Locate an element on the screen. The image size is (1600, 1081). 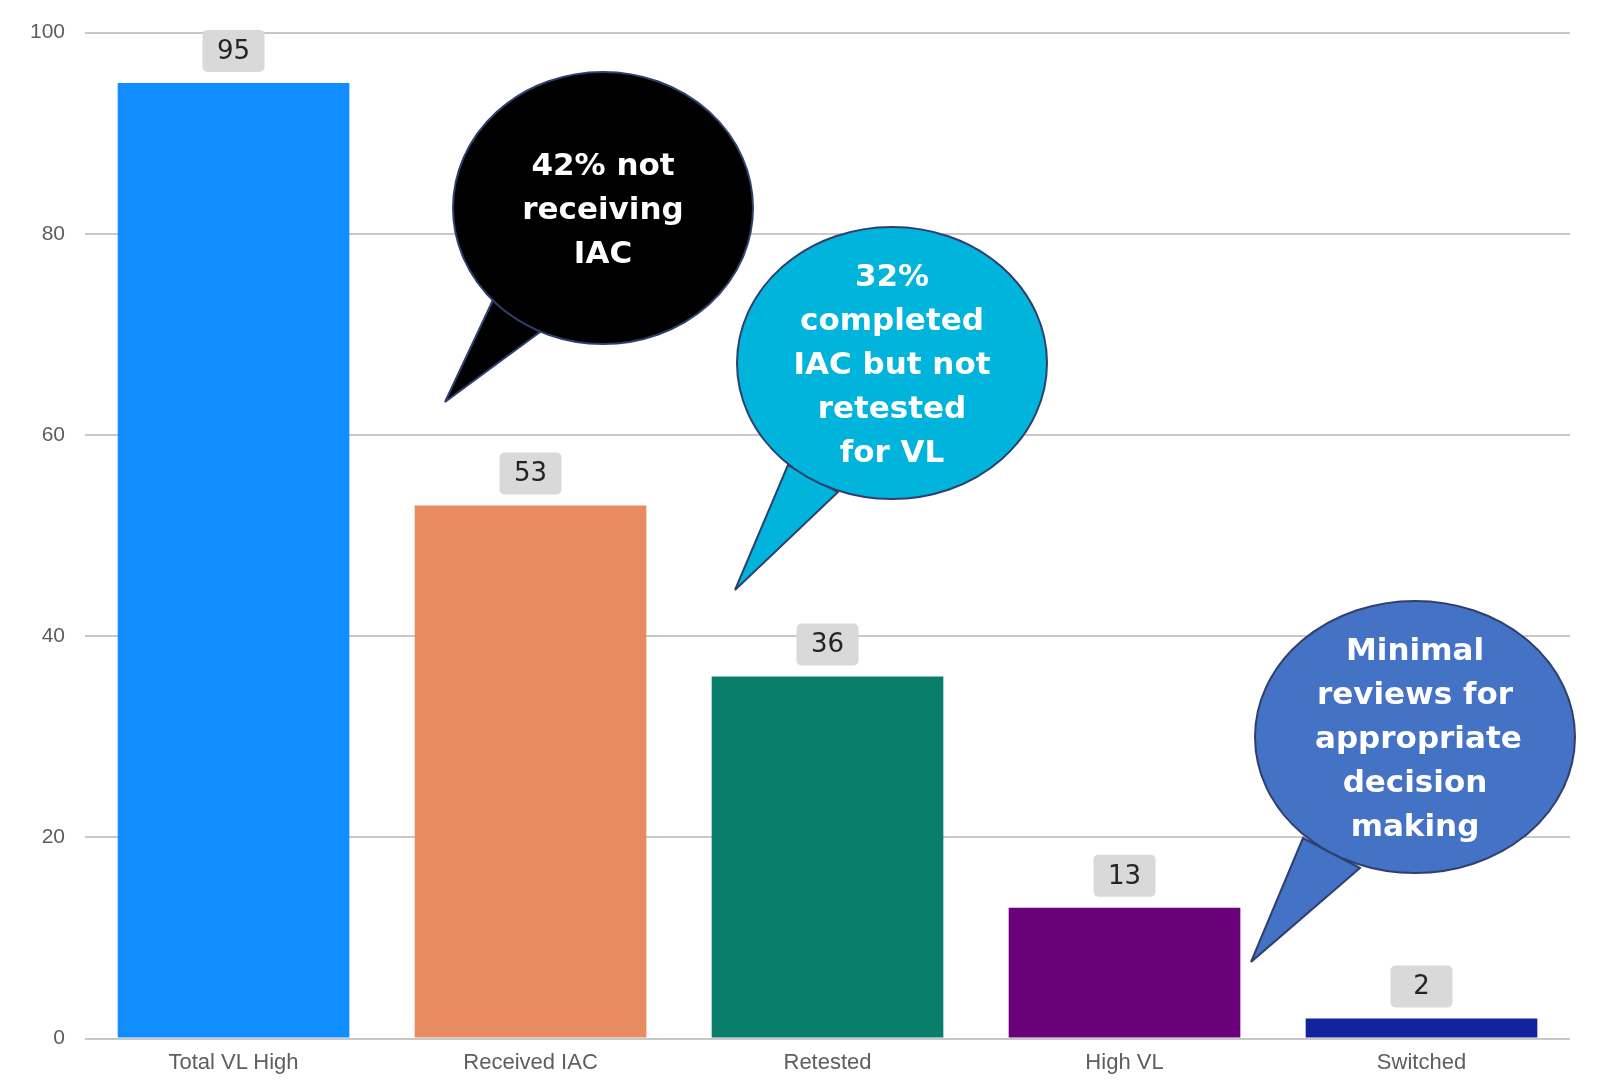
y-tick-label: 0 is located at coordinates (59, 1037).